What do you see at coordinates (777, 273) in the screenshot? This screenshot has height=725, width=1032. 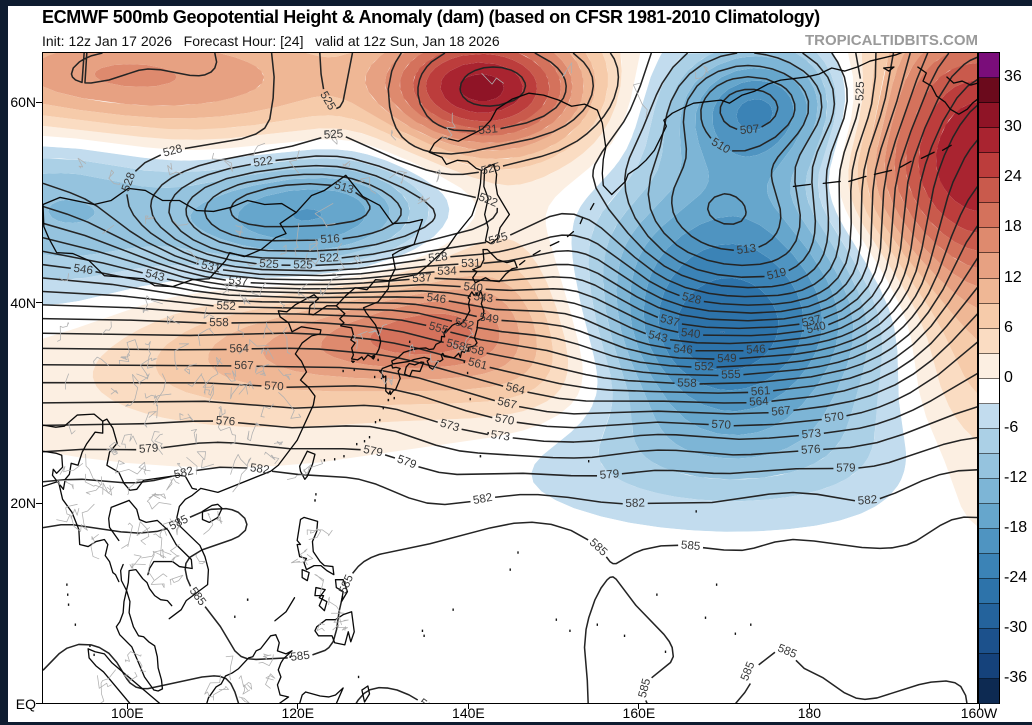 I see `svg-text: 519` at bounding box center [777, 273].